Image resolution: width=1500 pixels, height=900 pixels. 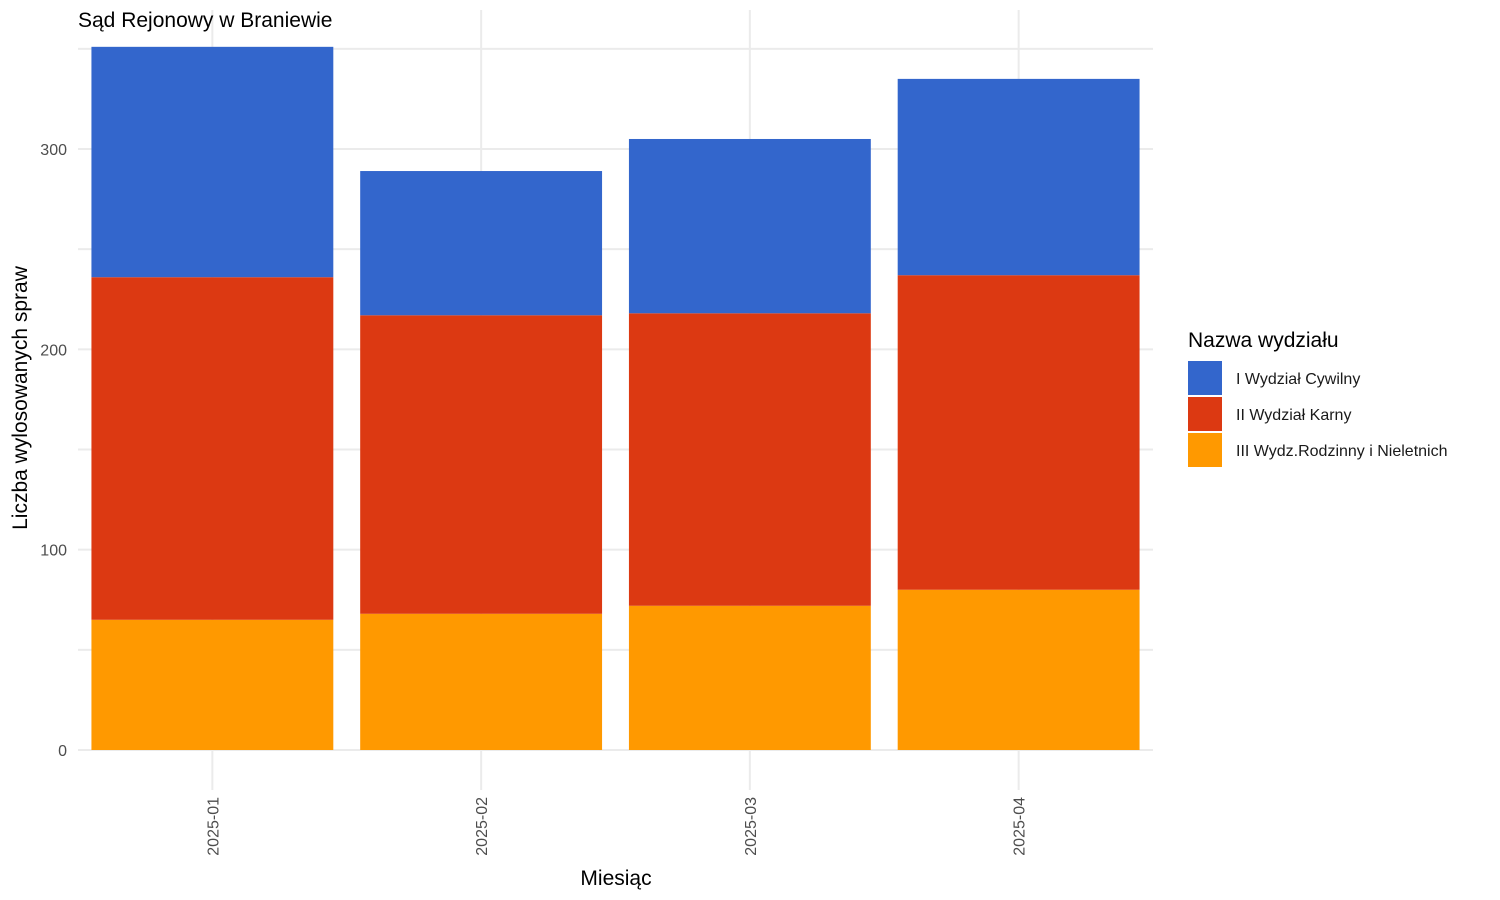 What do you see at coordinates (751, 826) in the screenshot?
I see `x-tick-label: 2025-03` at bounding box center [751, 826].